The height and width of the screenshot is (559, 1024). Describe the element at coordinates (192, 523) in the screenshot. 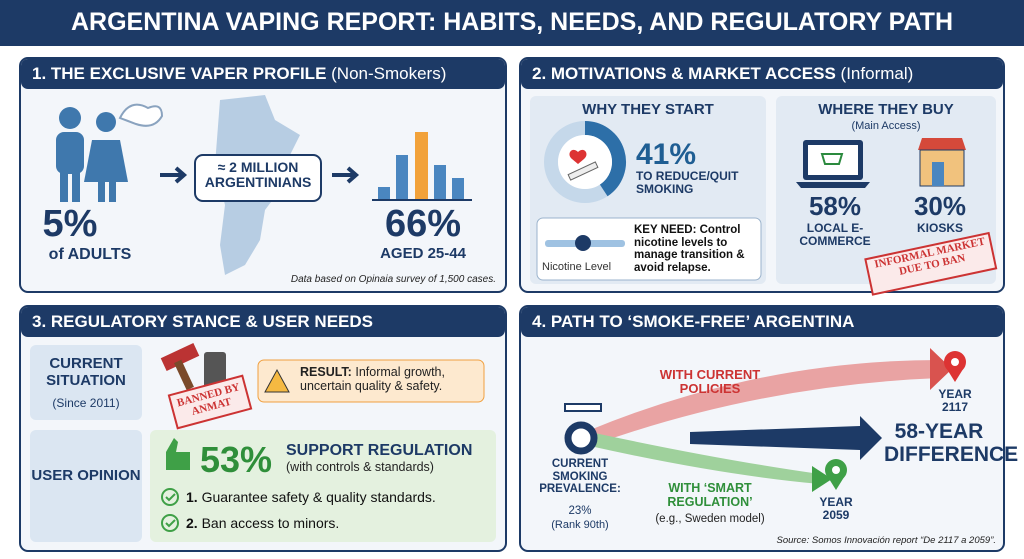

I see `item-number: 2.` at that location.